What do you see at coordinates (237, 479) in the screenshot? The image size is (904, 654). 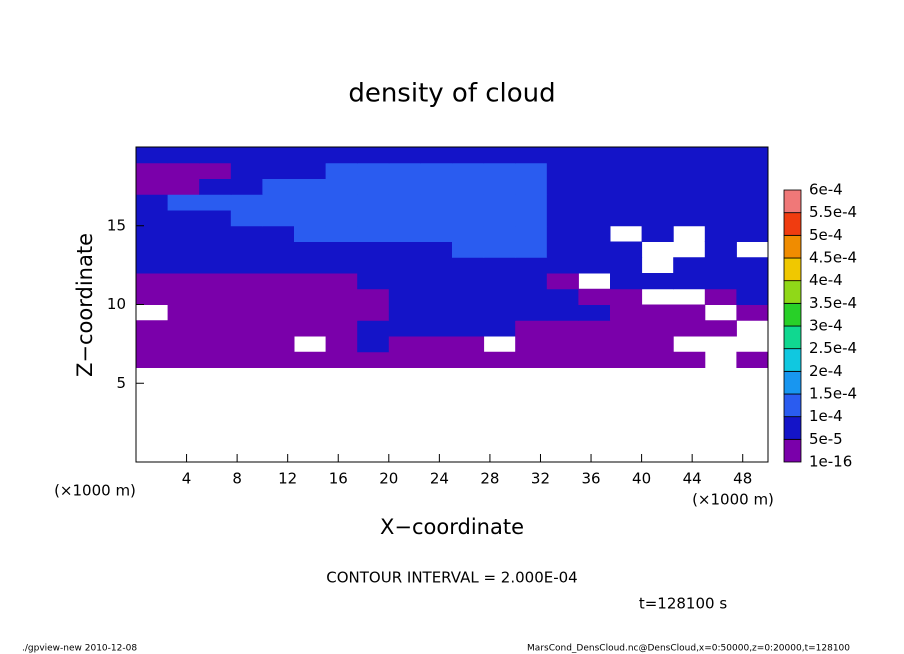 I see `x-tick-label: 8` at bounding box center [237, 479].